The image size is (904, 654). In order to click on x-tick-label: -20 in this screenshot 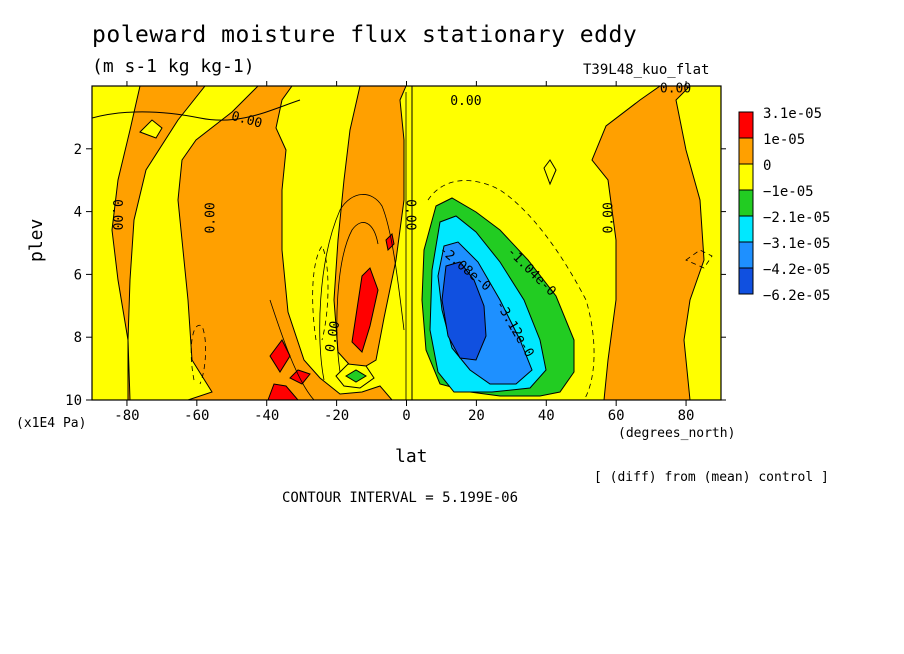, I will do `click(336, 416)`.